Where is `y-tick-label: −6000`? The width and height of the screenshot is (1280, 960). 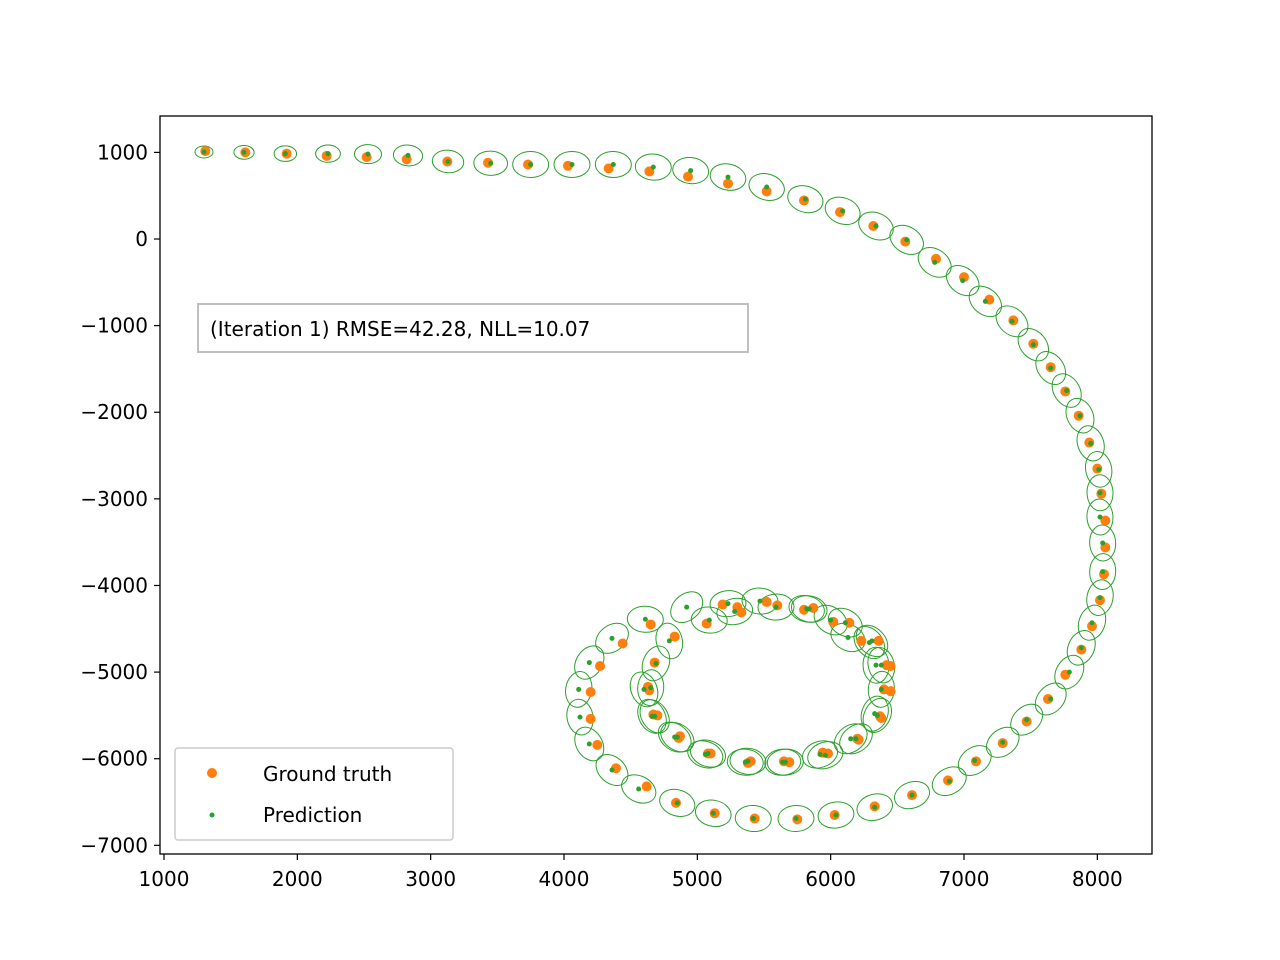
y-tick-label: −6000 is located at coordinates (114, 759).